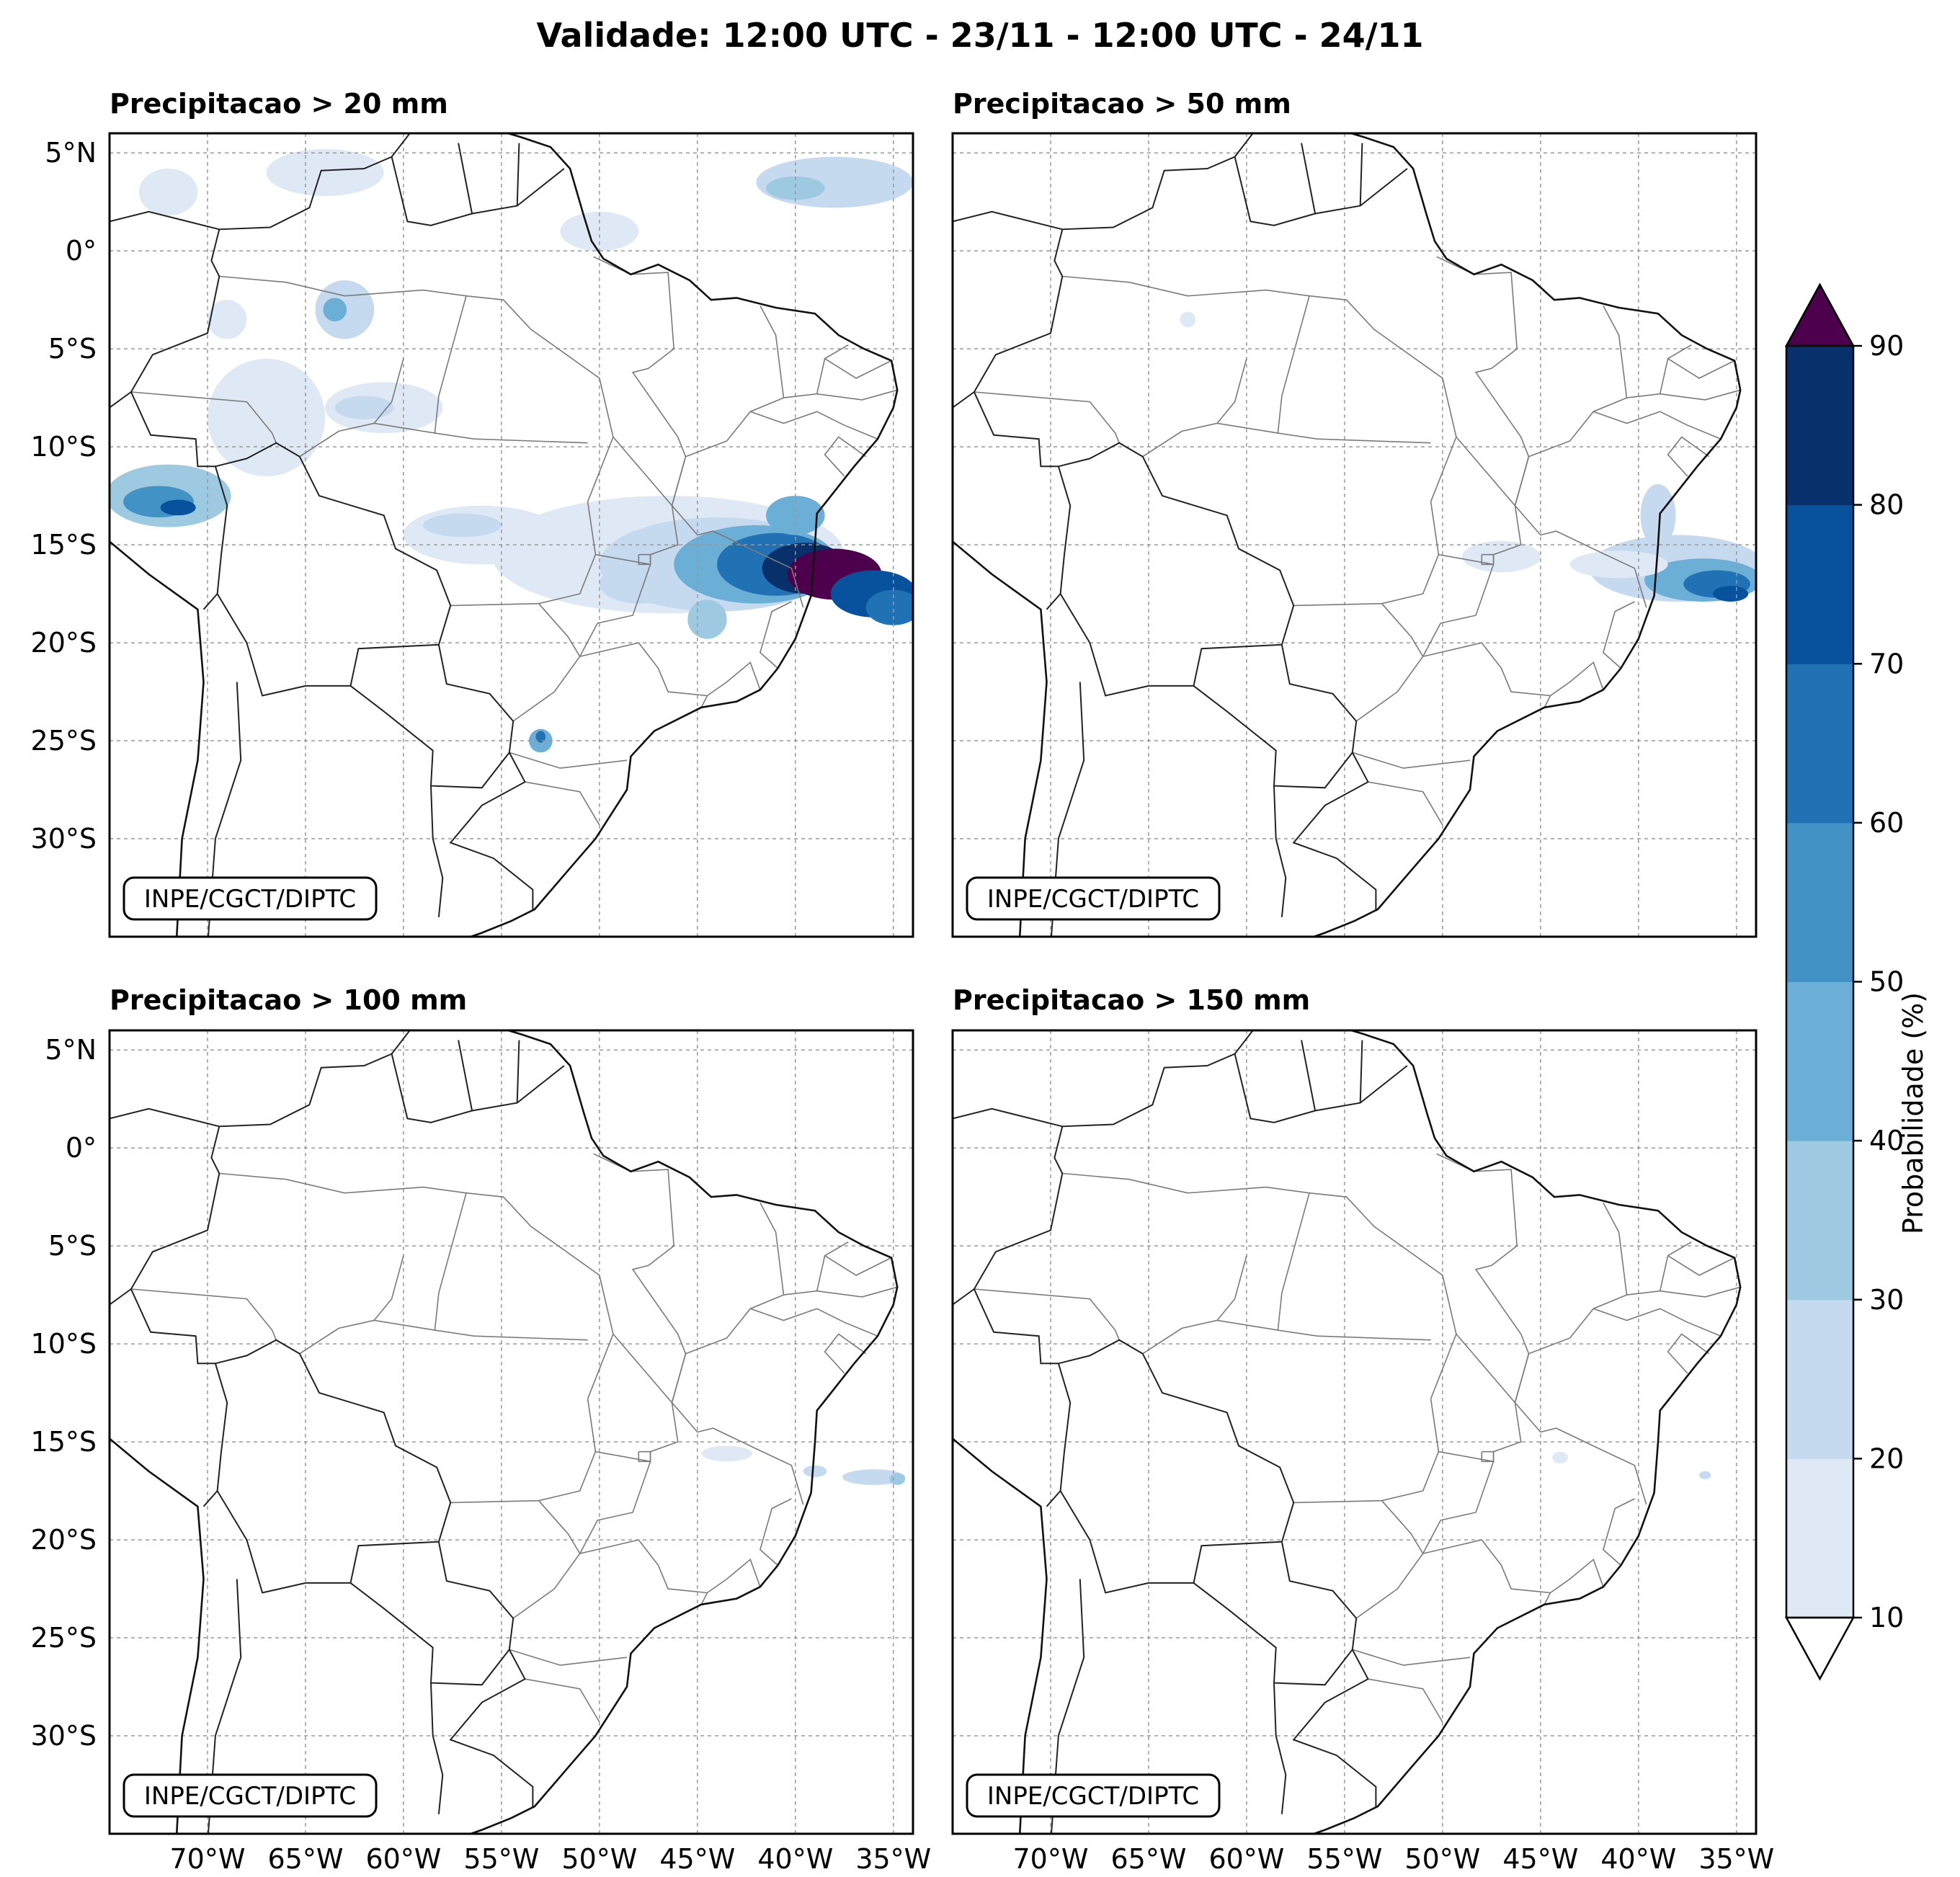 The image size is (1960, 1877). What do you see at coordinates (71, 1050) in the screenshot?
I see `lat-tick-label: 5°N` at bounding box center [71, 1050].